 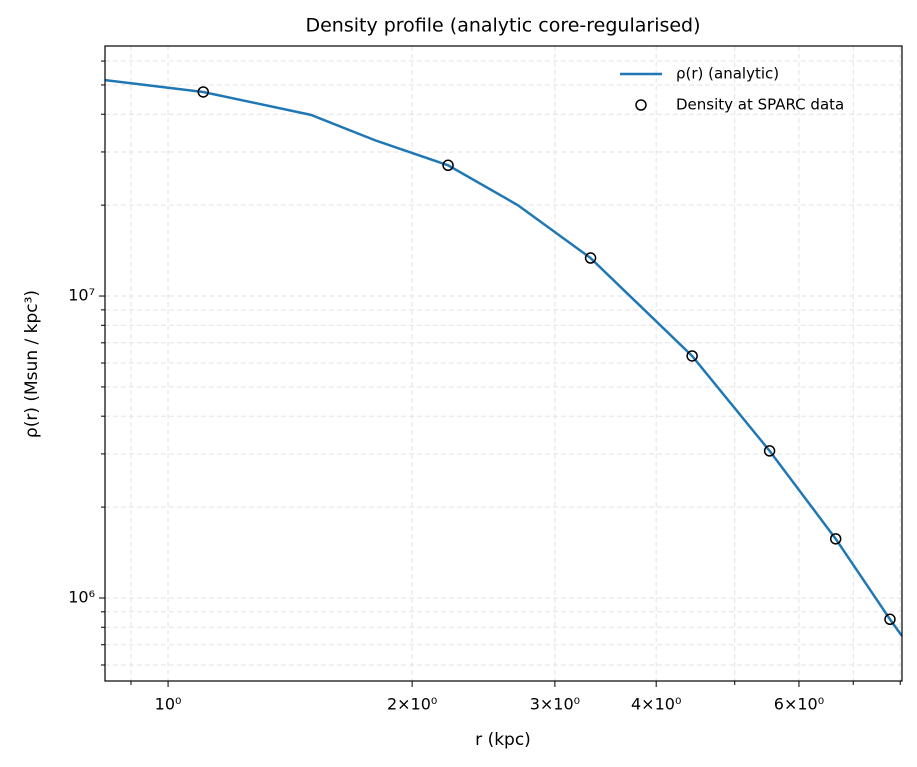 I want to click on legend-label: ρ(r) (analytic), so click(x=727, y=74).